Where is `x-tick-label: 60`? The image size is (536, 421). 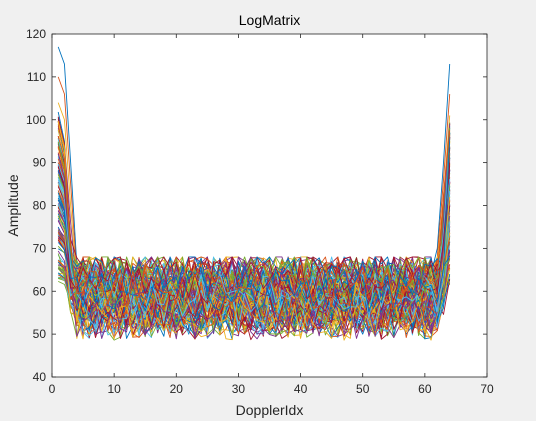 x-tick-label: 60 is located at coordinates (425, 389).